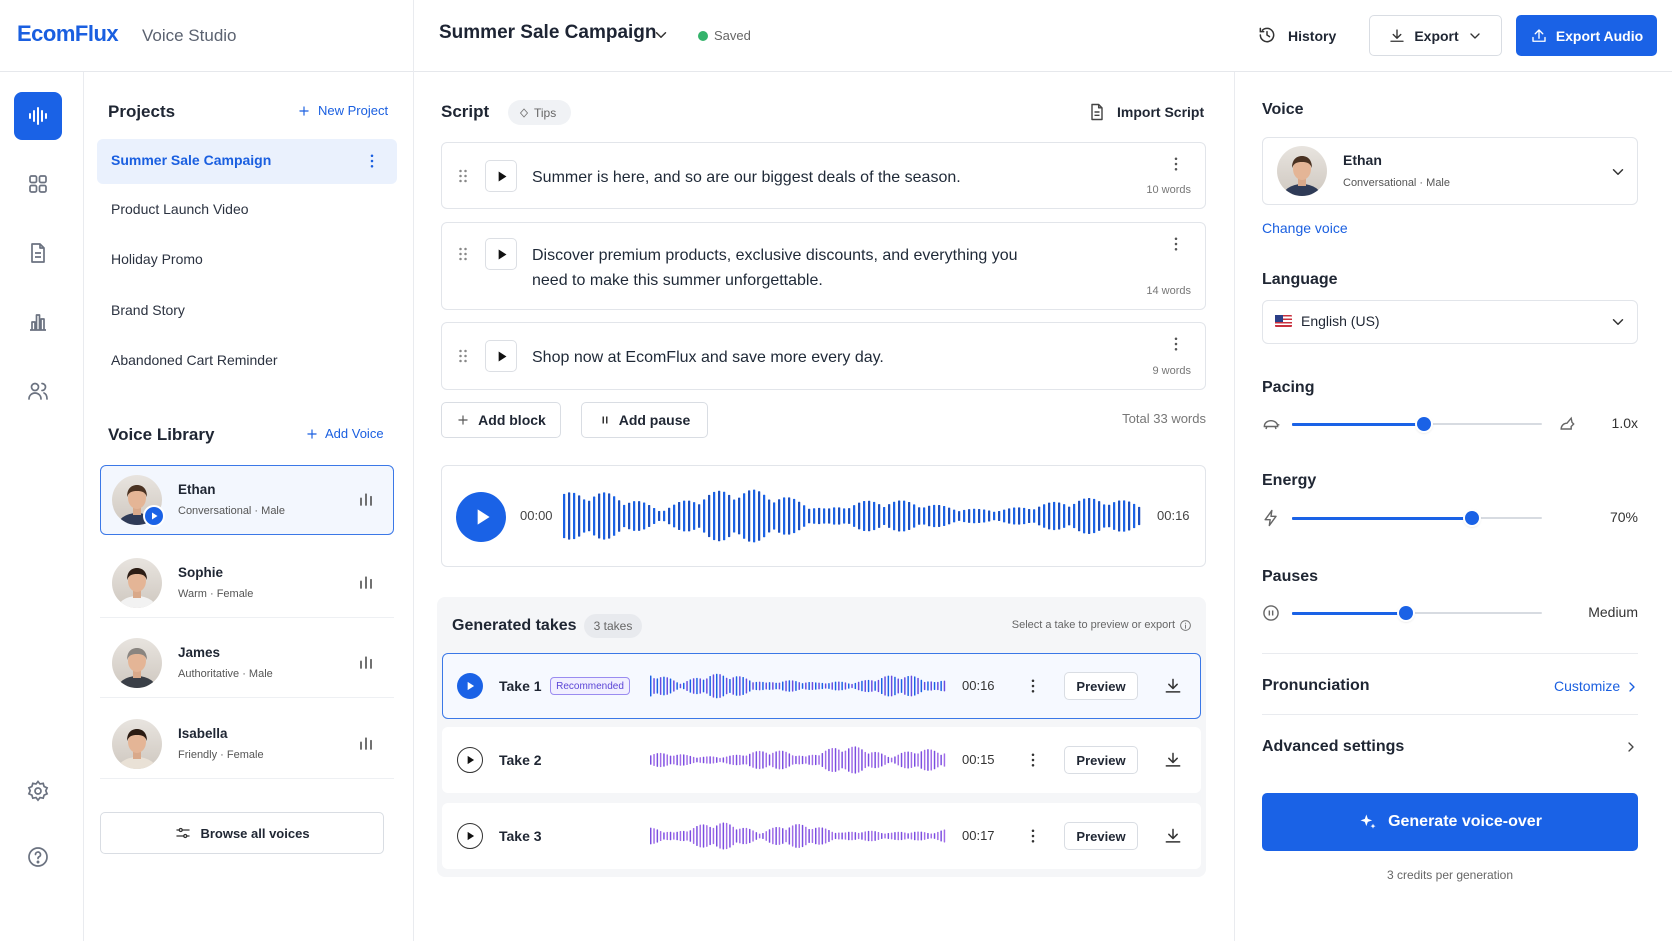 The width and height of the screenshot is (1672, 941). Describe the element at coordinates (590, 686) in the screenshot. I see `take-badge: Recommended` at that location.